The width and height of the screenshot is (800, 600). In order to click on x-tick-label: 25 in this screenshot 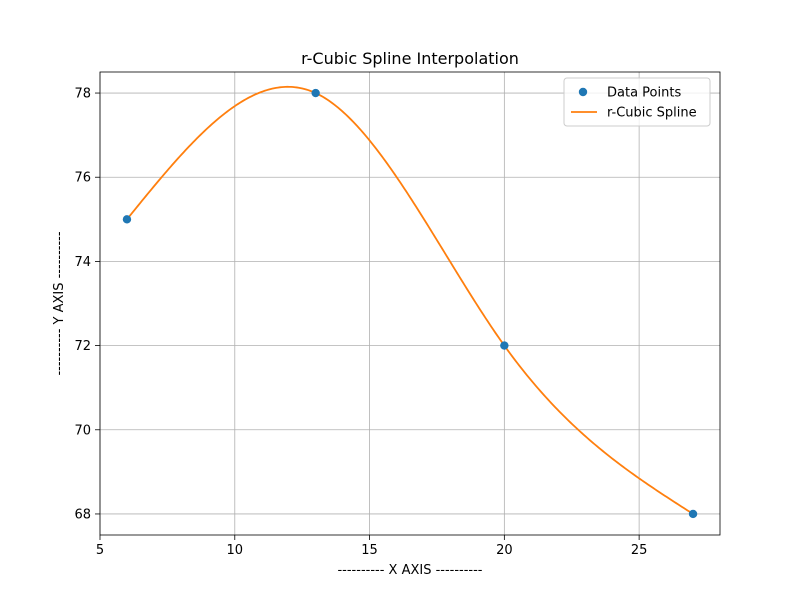, I will do `click(639, 550)`.